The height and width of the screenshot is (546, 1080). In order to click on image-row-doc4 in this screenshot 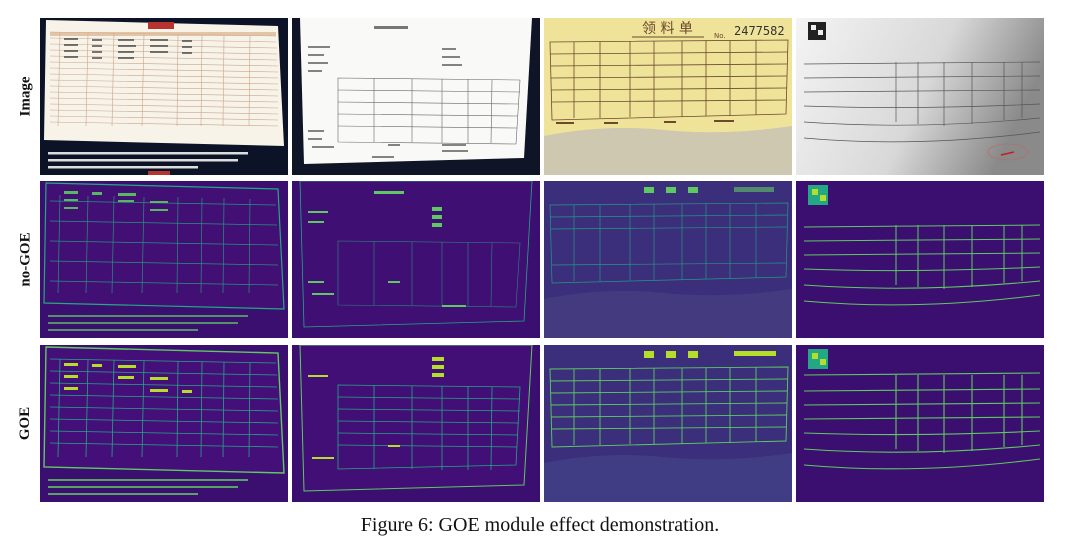, I will do `click(920, 96)`.